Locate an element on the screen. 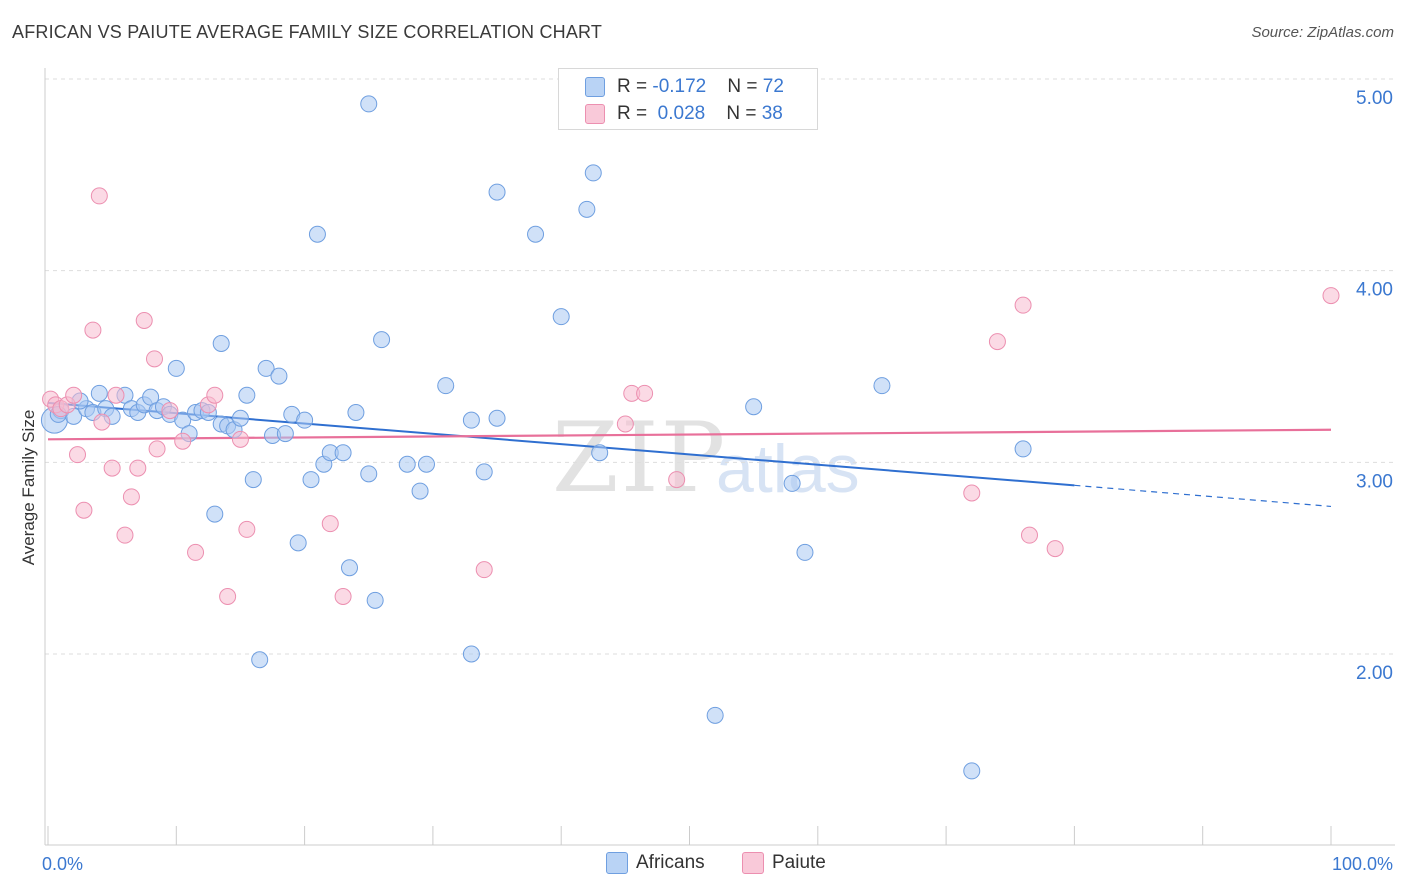 The image size is (1406, 892). correlation-legend: R = -0.172 N = 72 R = 0.028 N = 38 is located at coordinates (688, 99).